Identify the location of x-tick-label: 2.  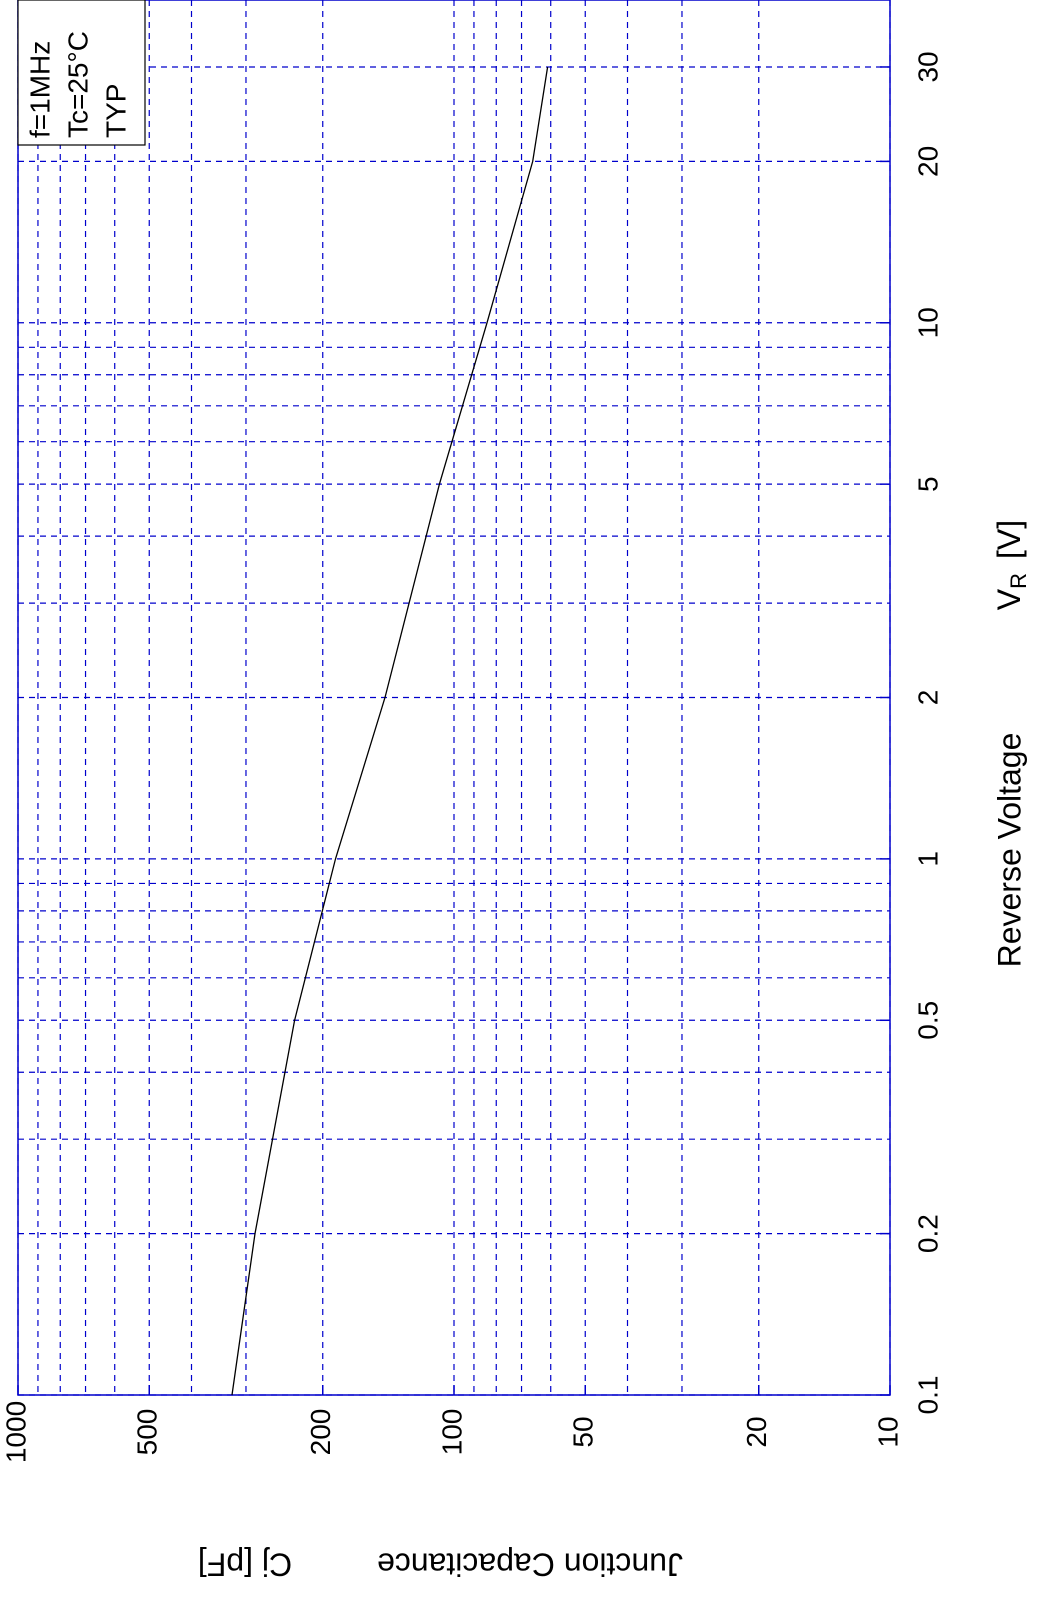
(927, 698).